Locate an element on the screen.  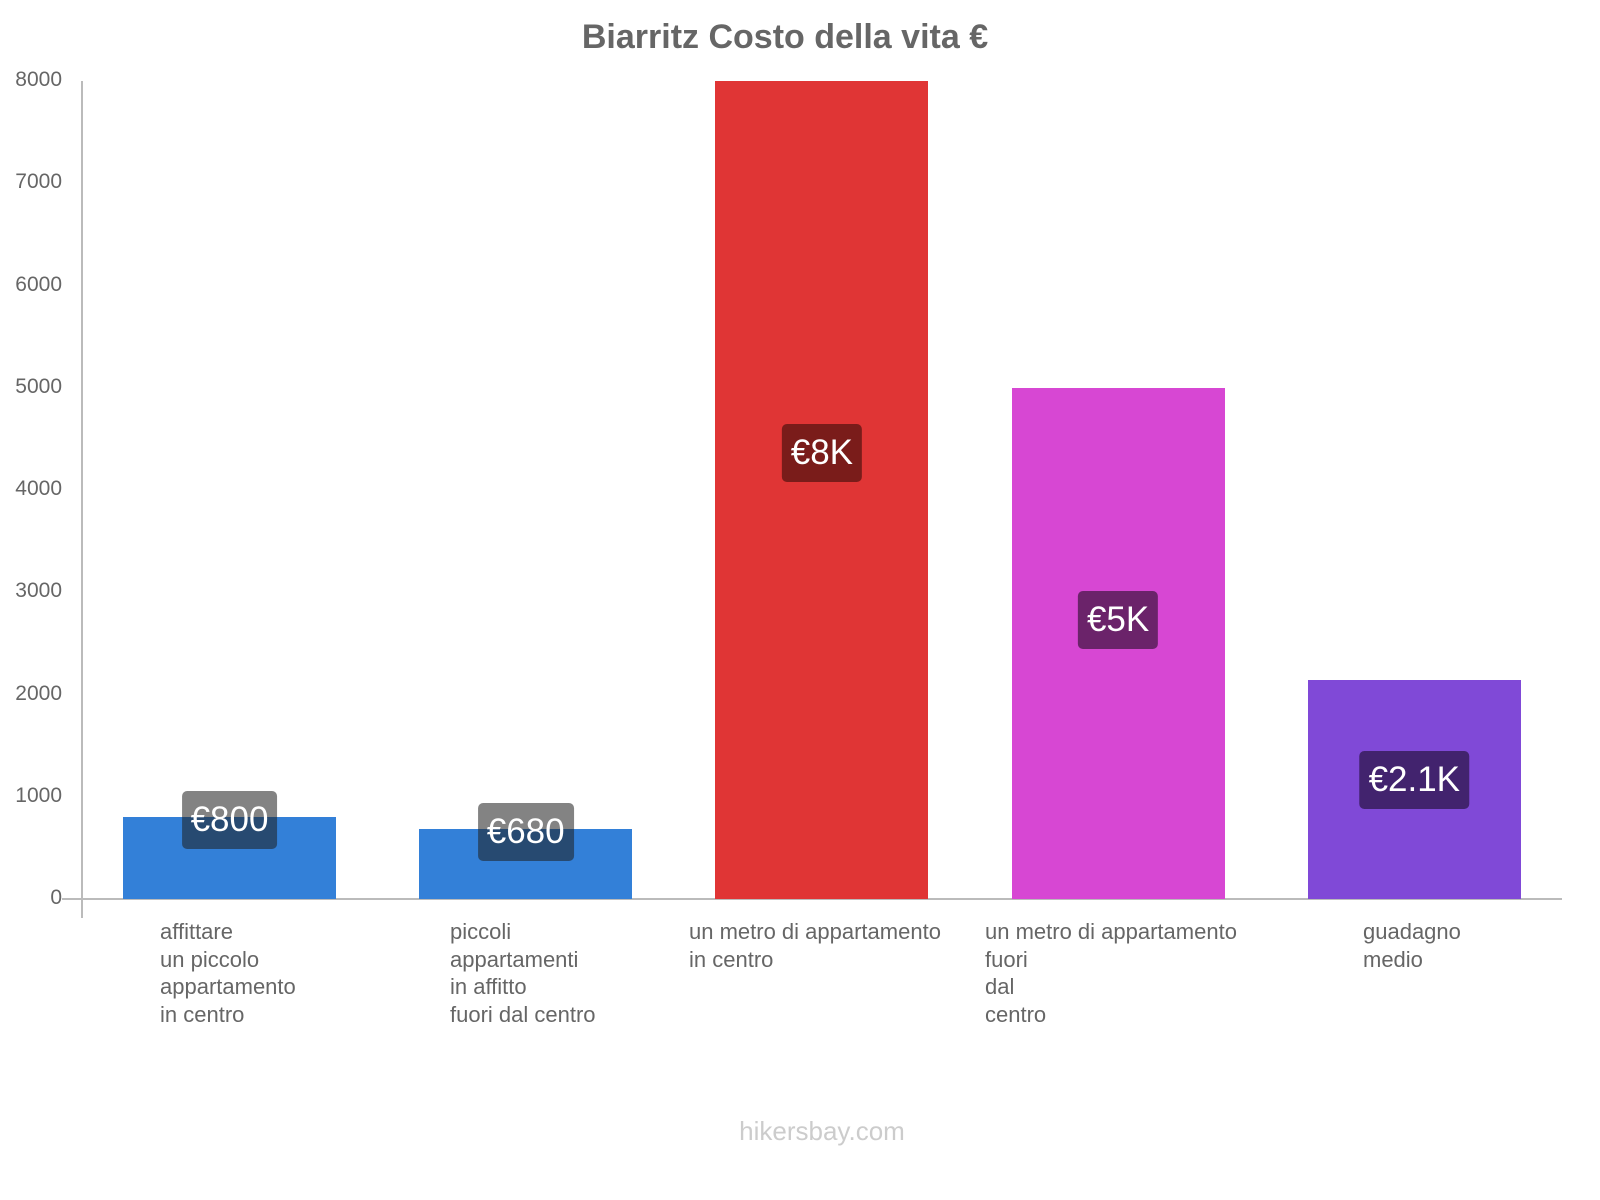
y-tick-label: 8000 is located at coordinates (38, 79).